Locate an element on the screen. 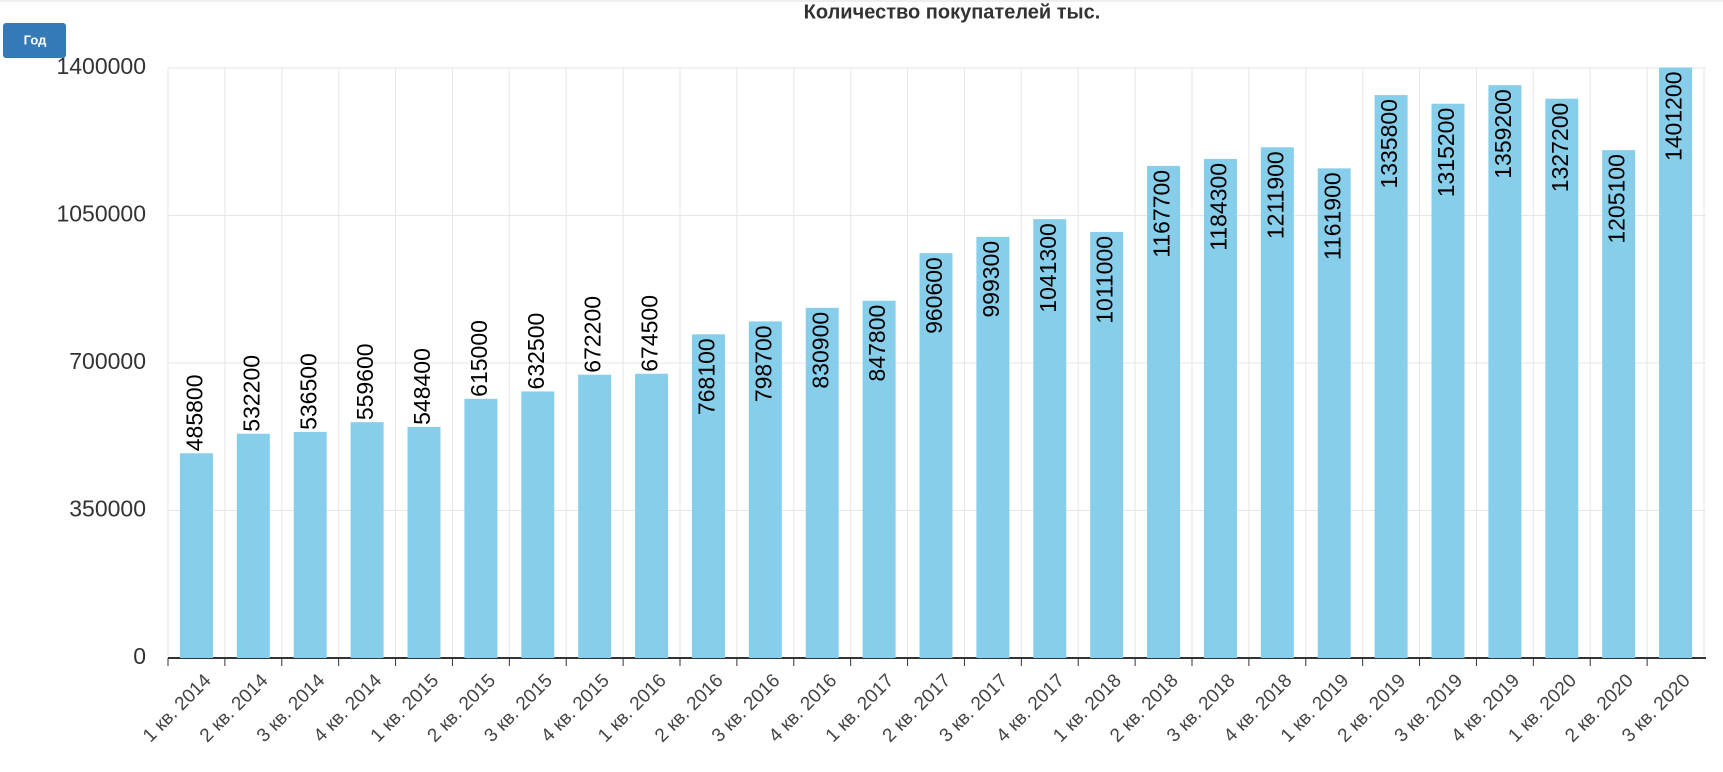 The image size is (1723, 772). value-label: 1335800 is located at coordinates (1389, 144).